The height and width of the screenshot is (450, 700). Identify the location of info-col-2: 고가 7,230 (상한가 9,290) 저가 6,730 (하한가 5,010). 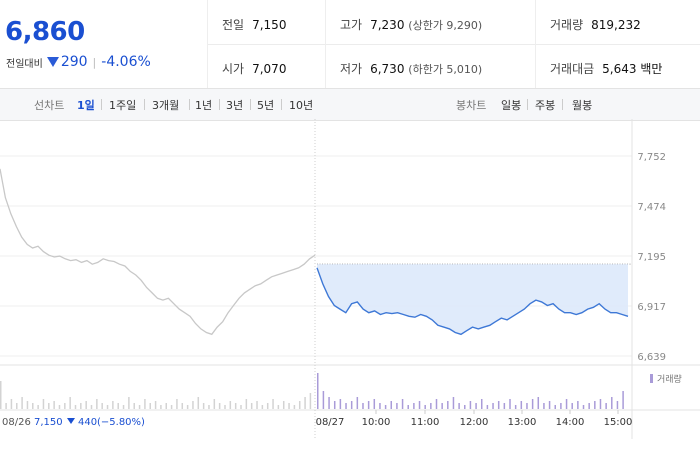
(430, 44).